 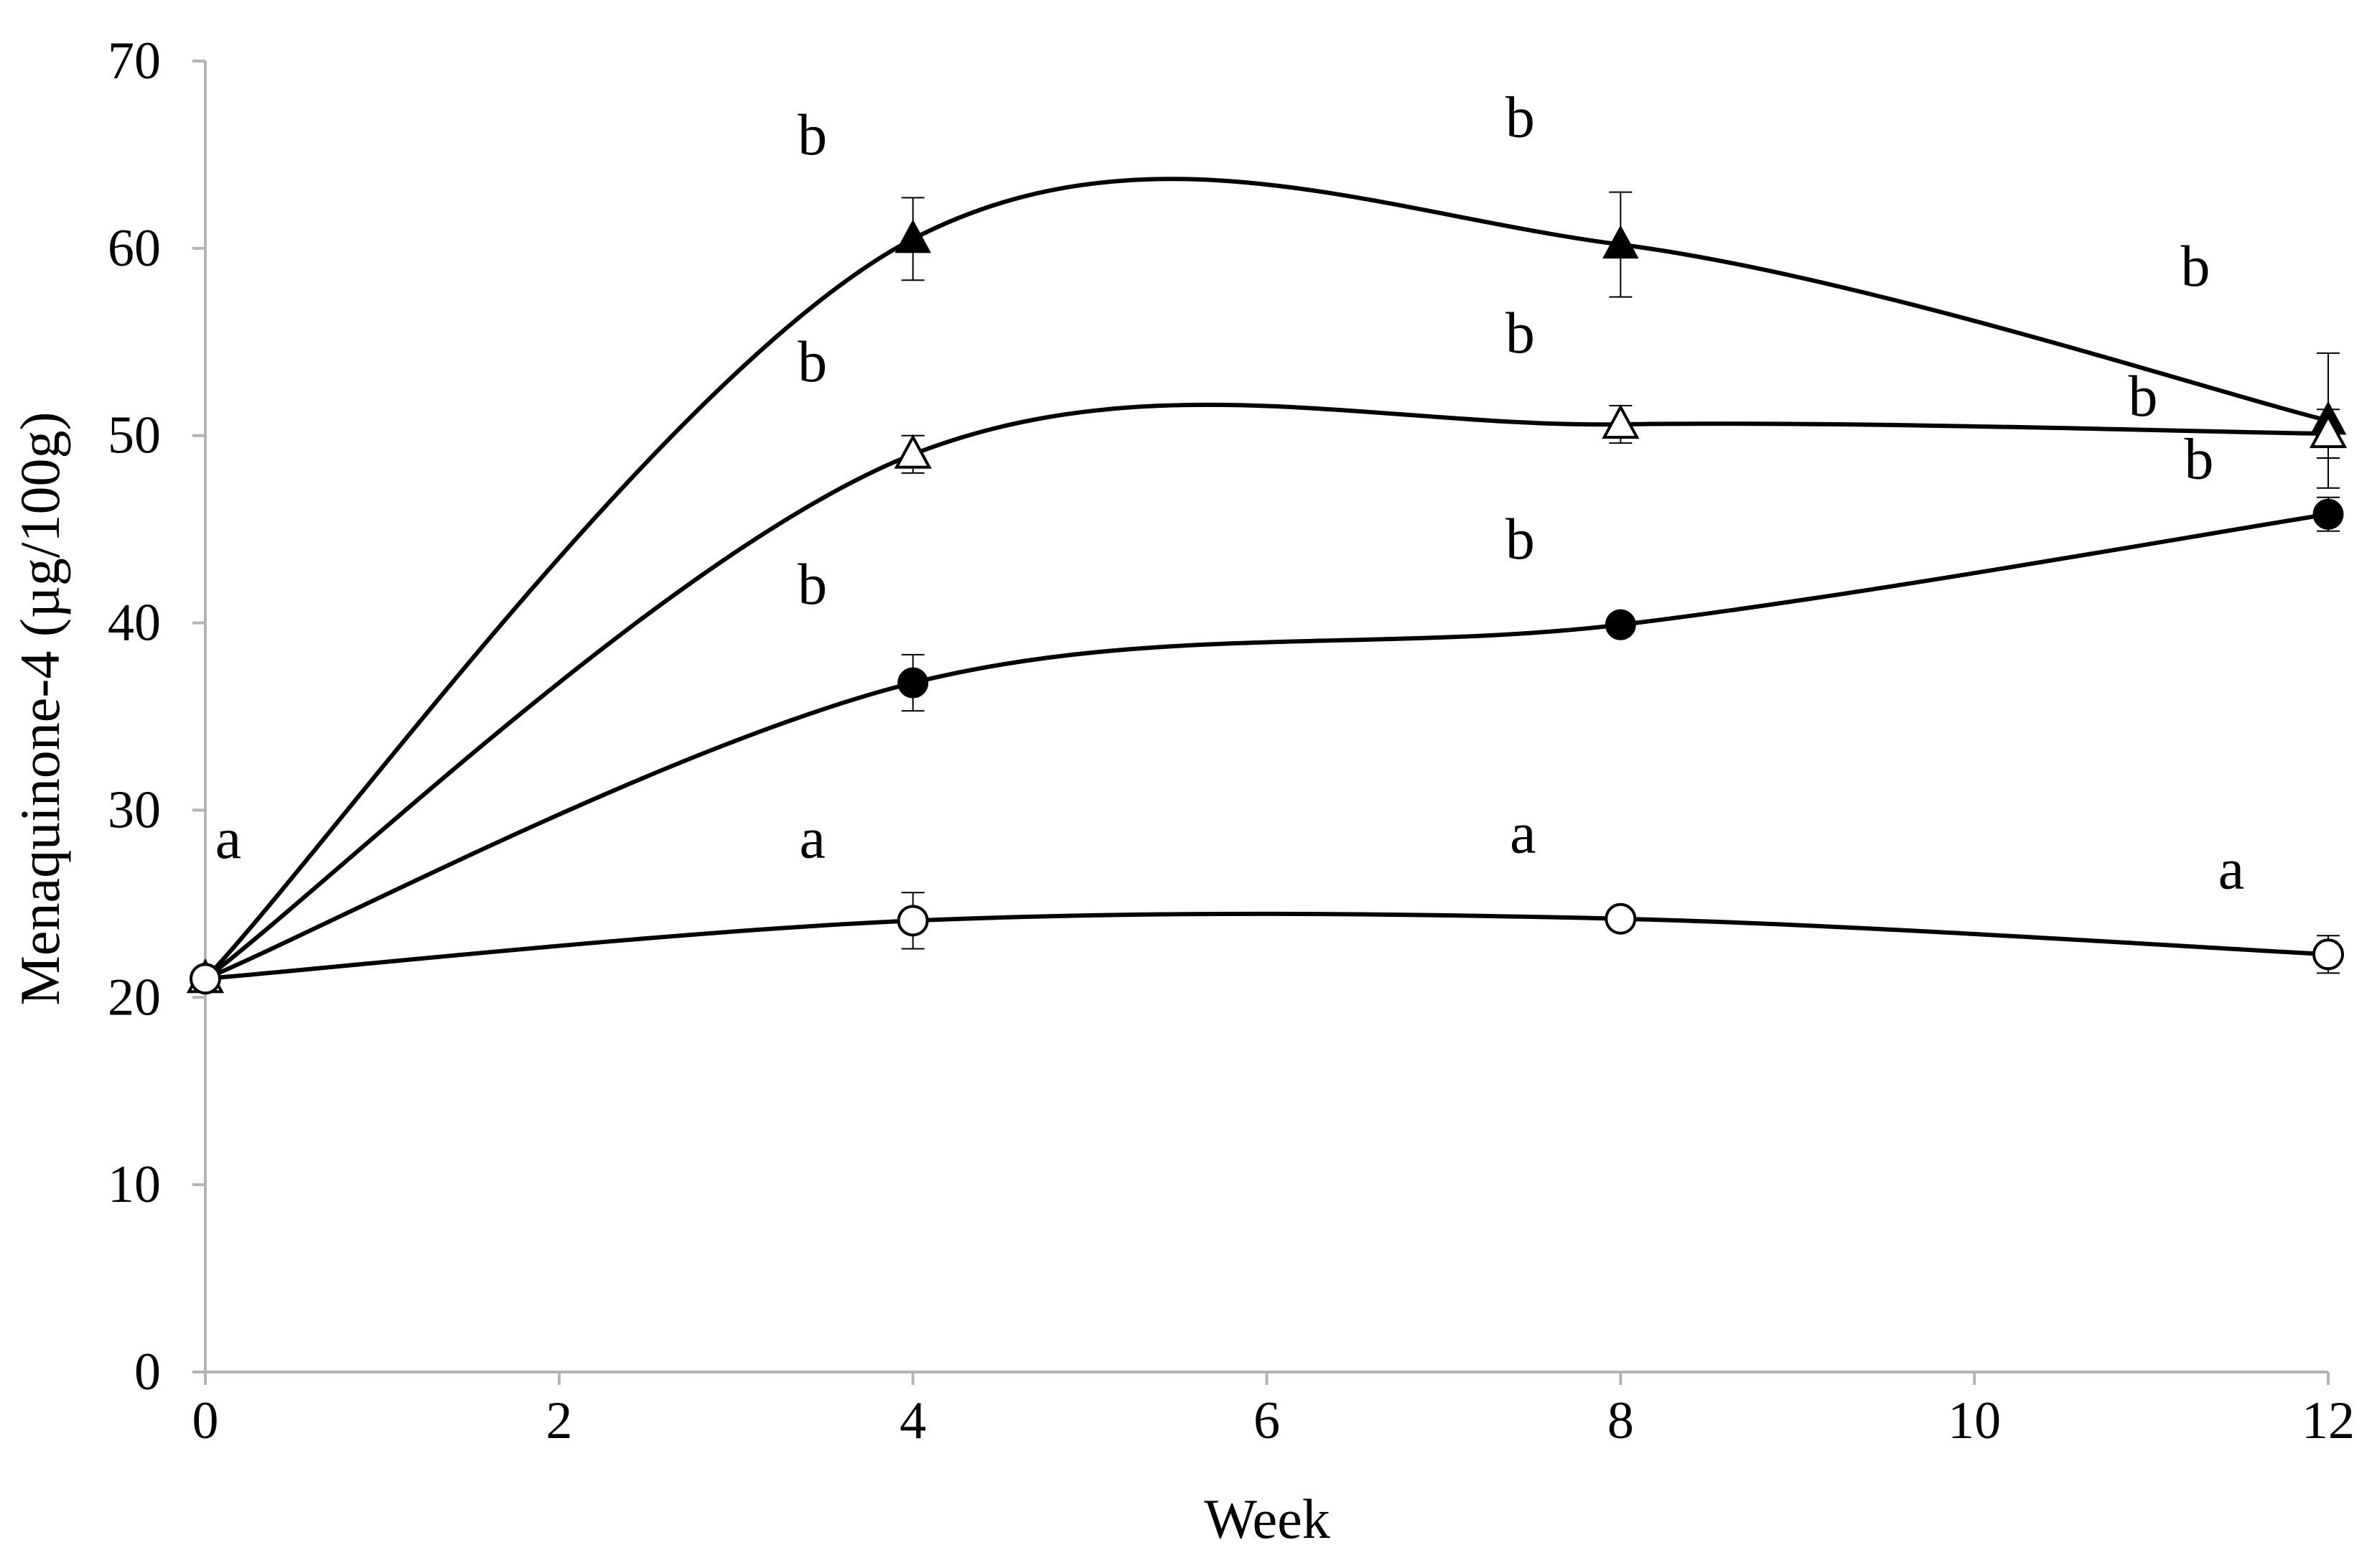 What do you see at coordinates (147, 1372) in the screenshot?
I see `y-tick-label: 0` at bounding box center [147, 1372].